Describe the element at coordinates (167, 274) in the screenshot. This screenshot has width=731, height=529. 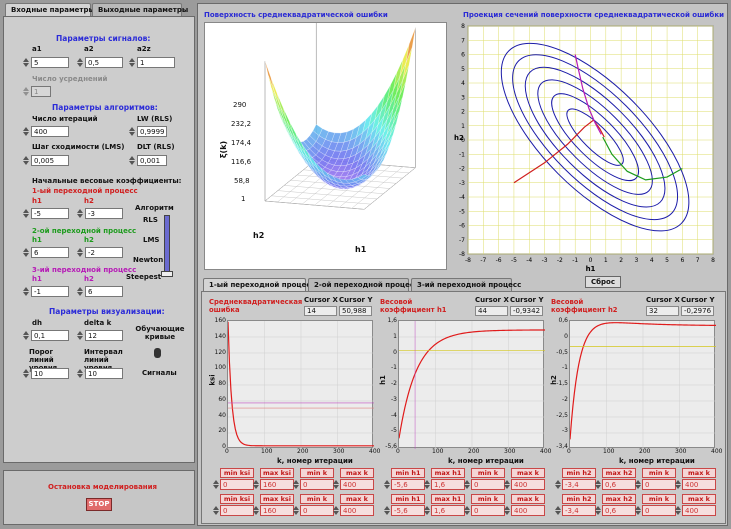
I see `algorithm-slider-thumb` at that location.